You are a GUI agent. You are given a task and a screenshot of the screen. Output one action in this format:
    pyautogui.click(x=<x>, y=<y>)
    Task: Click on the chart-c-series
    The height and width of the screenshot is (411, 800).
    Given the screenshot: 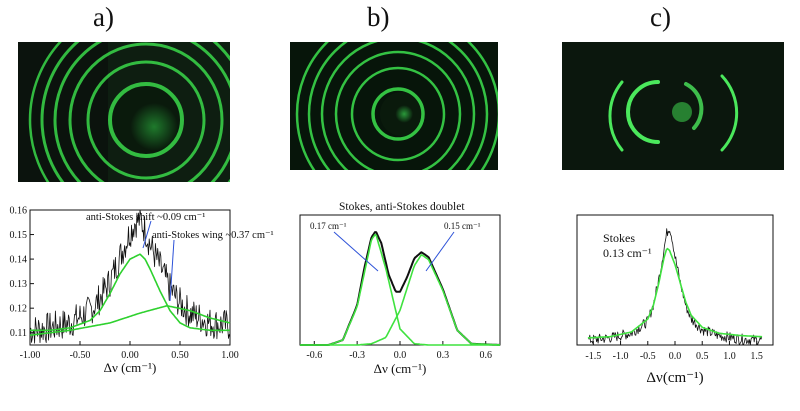 What is the action you would take?
    pyautogui.click(x=675, y=287)
    